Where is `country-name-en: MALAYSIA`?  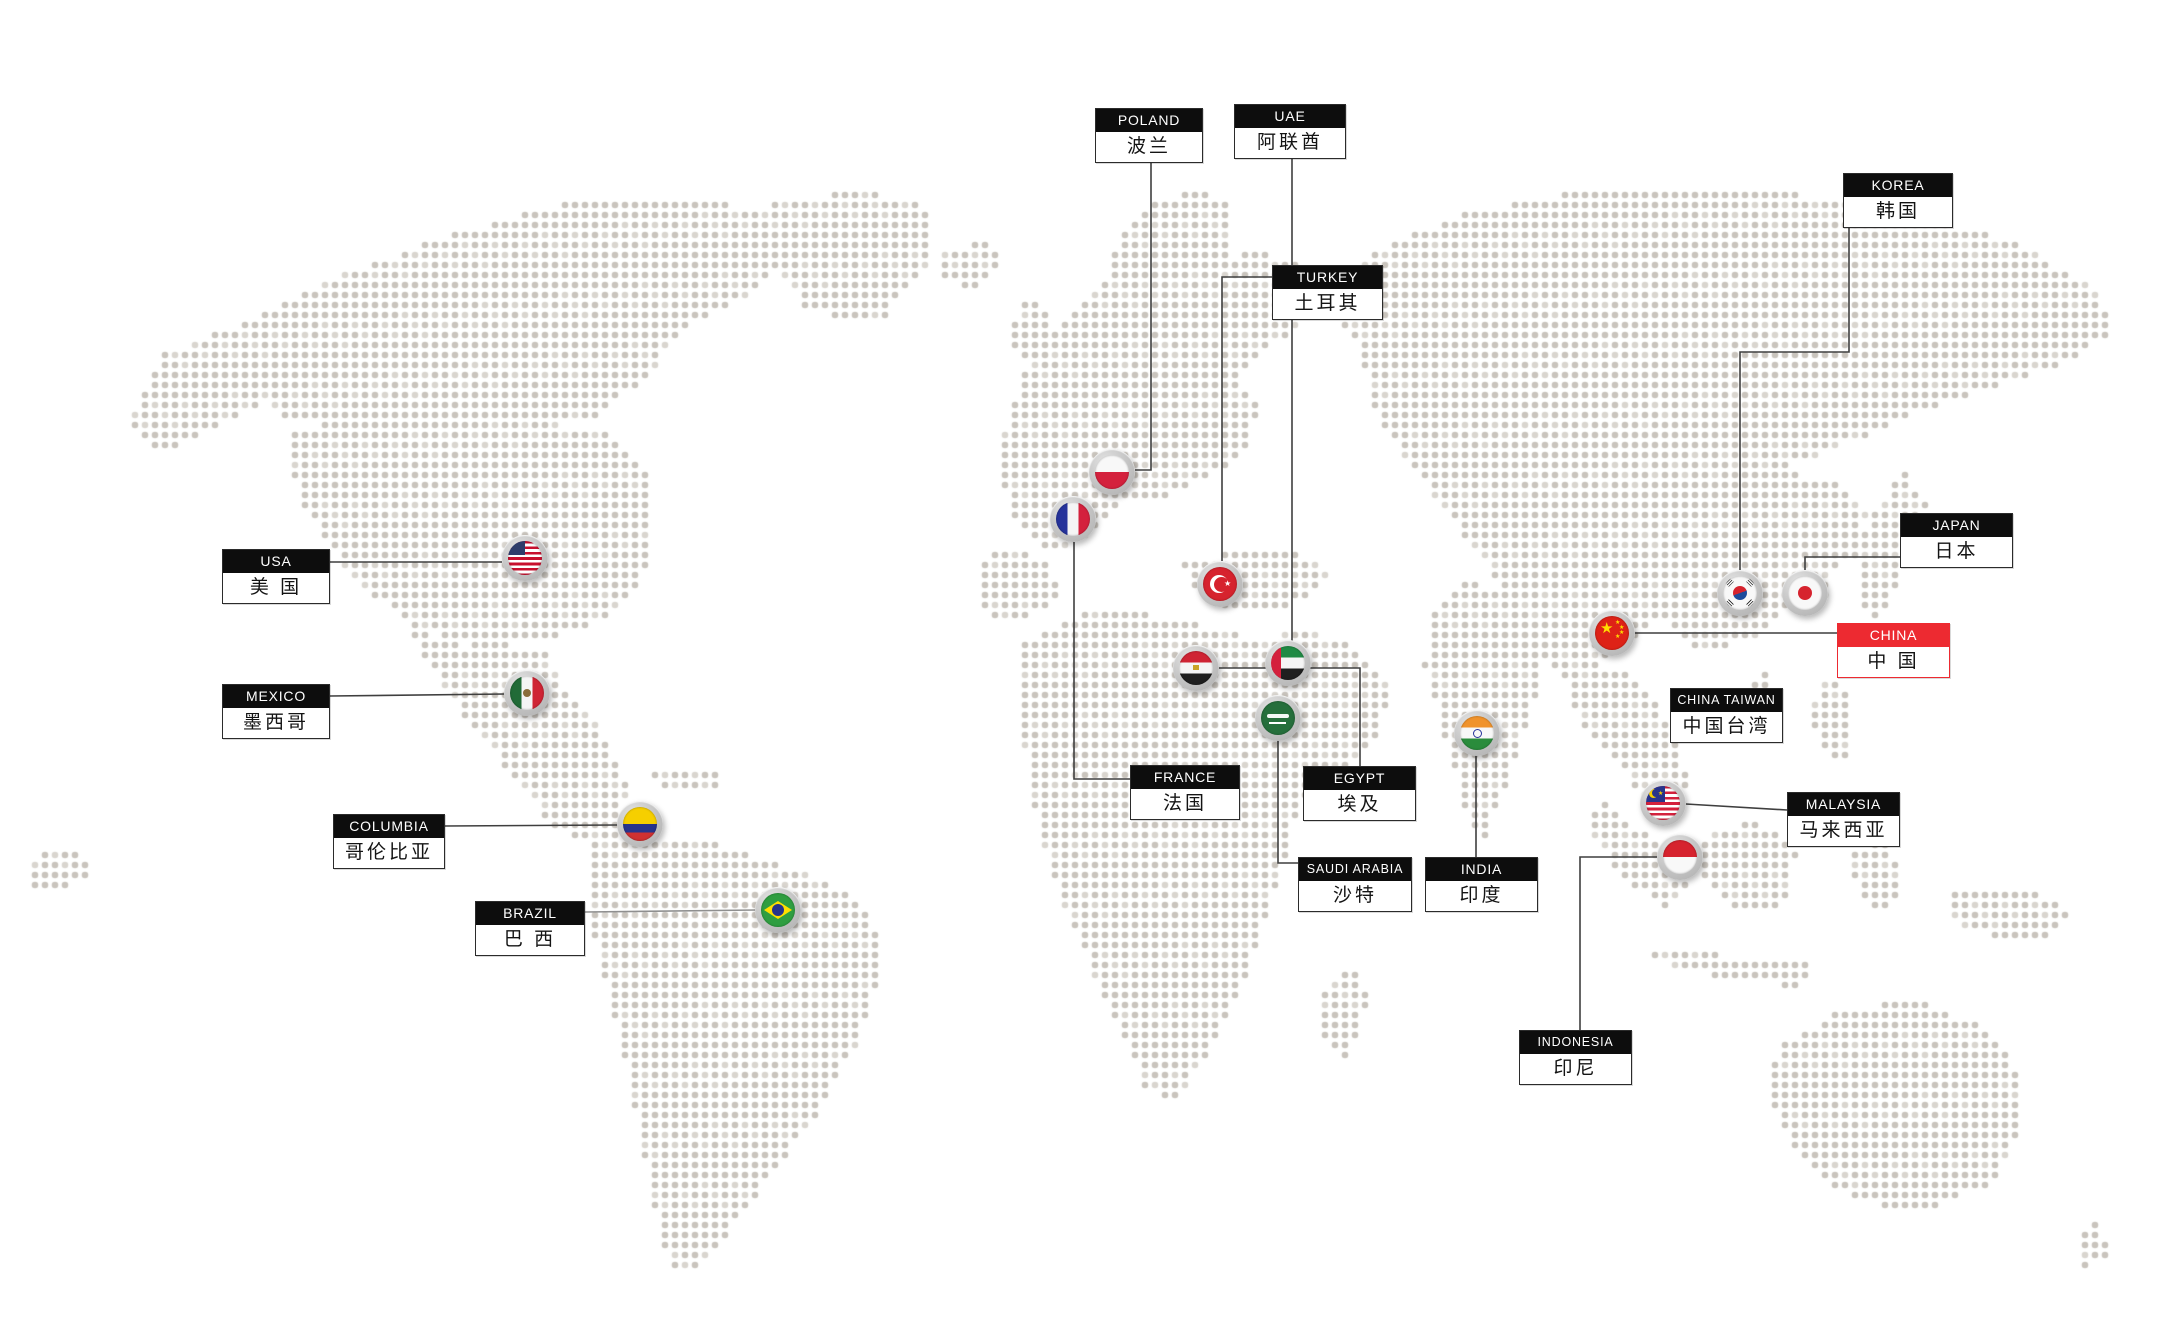 country-name-en: MALAYSIA is located at coordinates (1843, 804).